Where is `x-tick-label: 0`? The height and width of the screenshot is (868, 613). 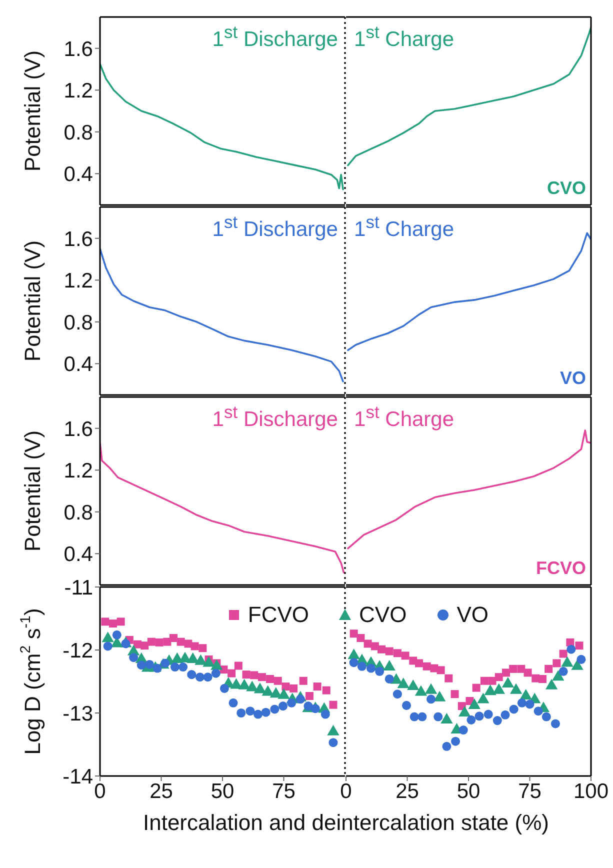
x-tick-label: 0 is located at coordinates (100, 791).